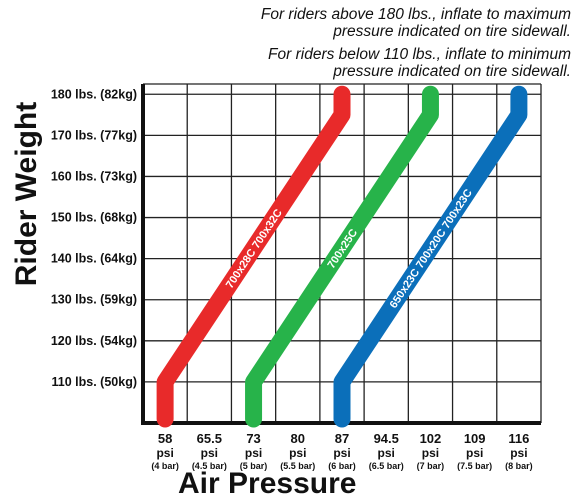 This screenshot has width=579, height=500. I want to click on note-below-110-line2: pressure indicated on tire sidewall., so click(452, 71).